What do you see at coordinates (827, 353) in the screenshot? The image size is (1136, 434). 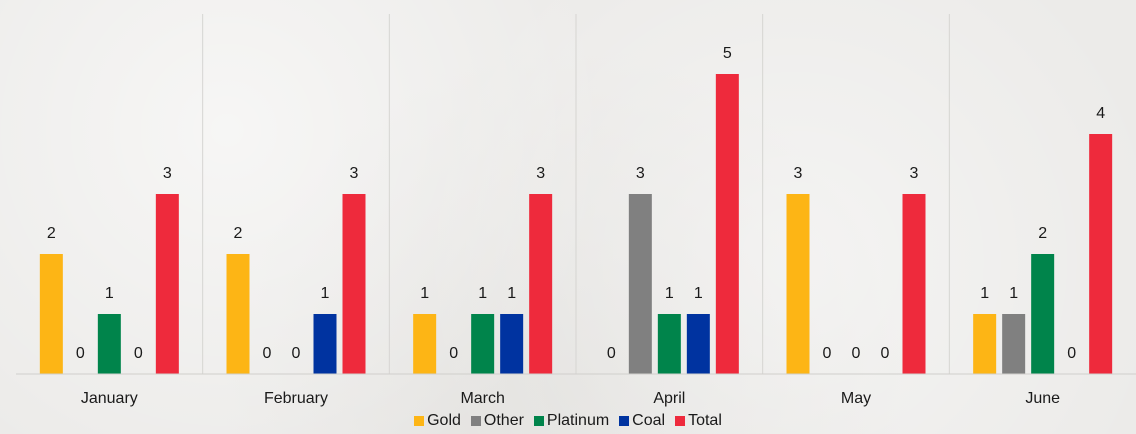 I see `data-label-other-may: 0` at bounding box center [827, 353].